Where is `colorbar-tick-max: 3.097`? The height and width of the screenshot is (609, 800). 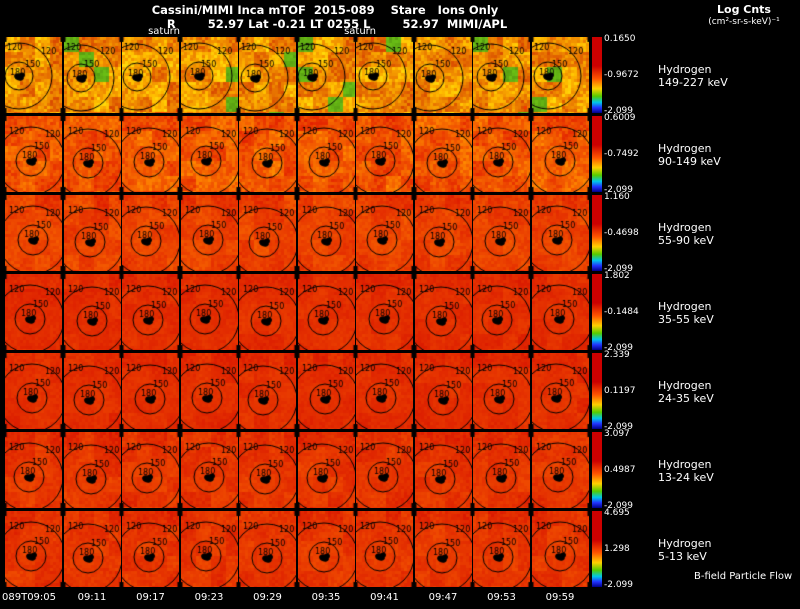
colorbar-tick-max: 3.097 is located at coordinates (617, 434).